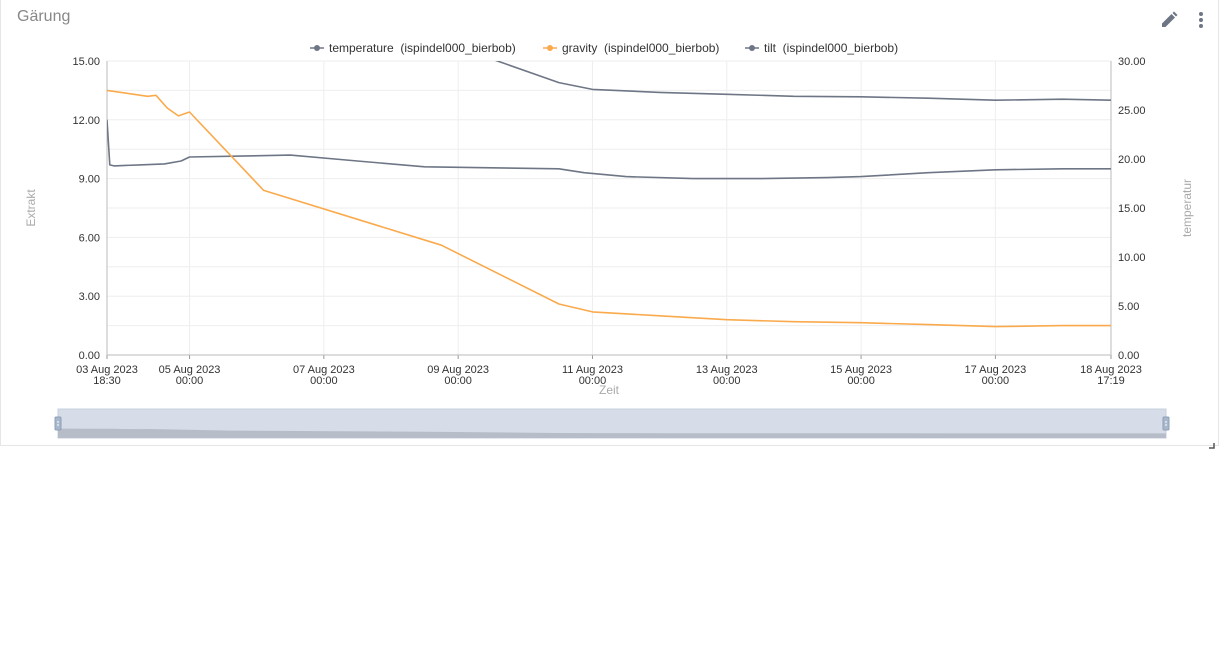 The height and width of the screenshot is (648, 1219). Describe the element at coordinates (324, 370) in the screenshot. I see `x-tick-date: 07 Aug 2023` at that location.